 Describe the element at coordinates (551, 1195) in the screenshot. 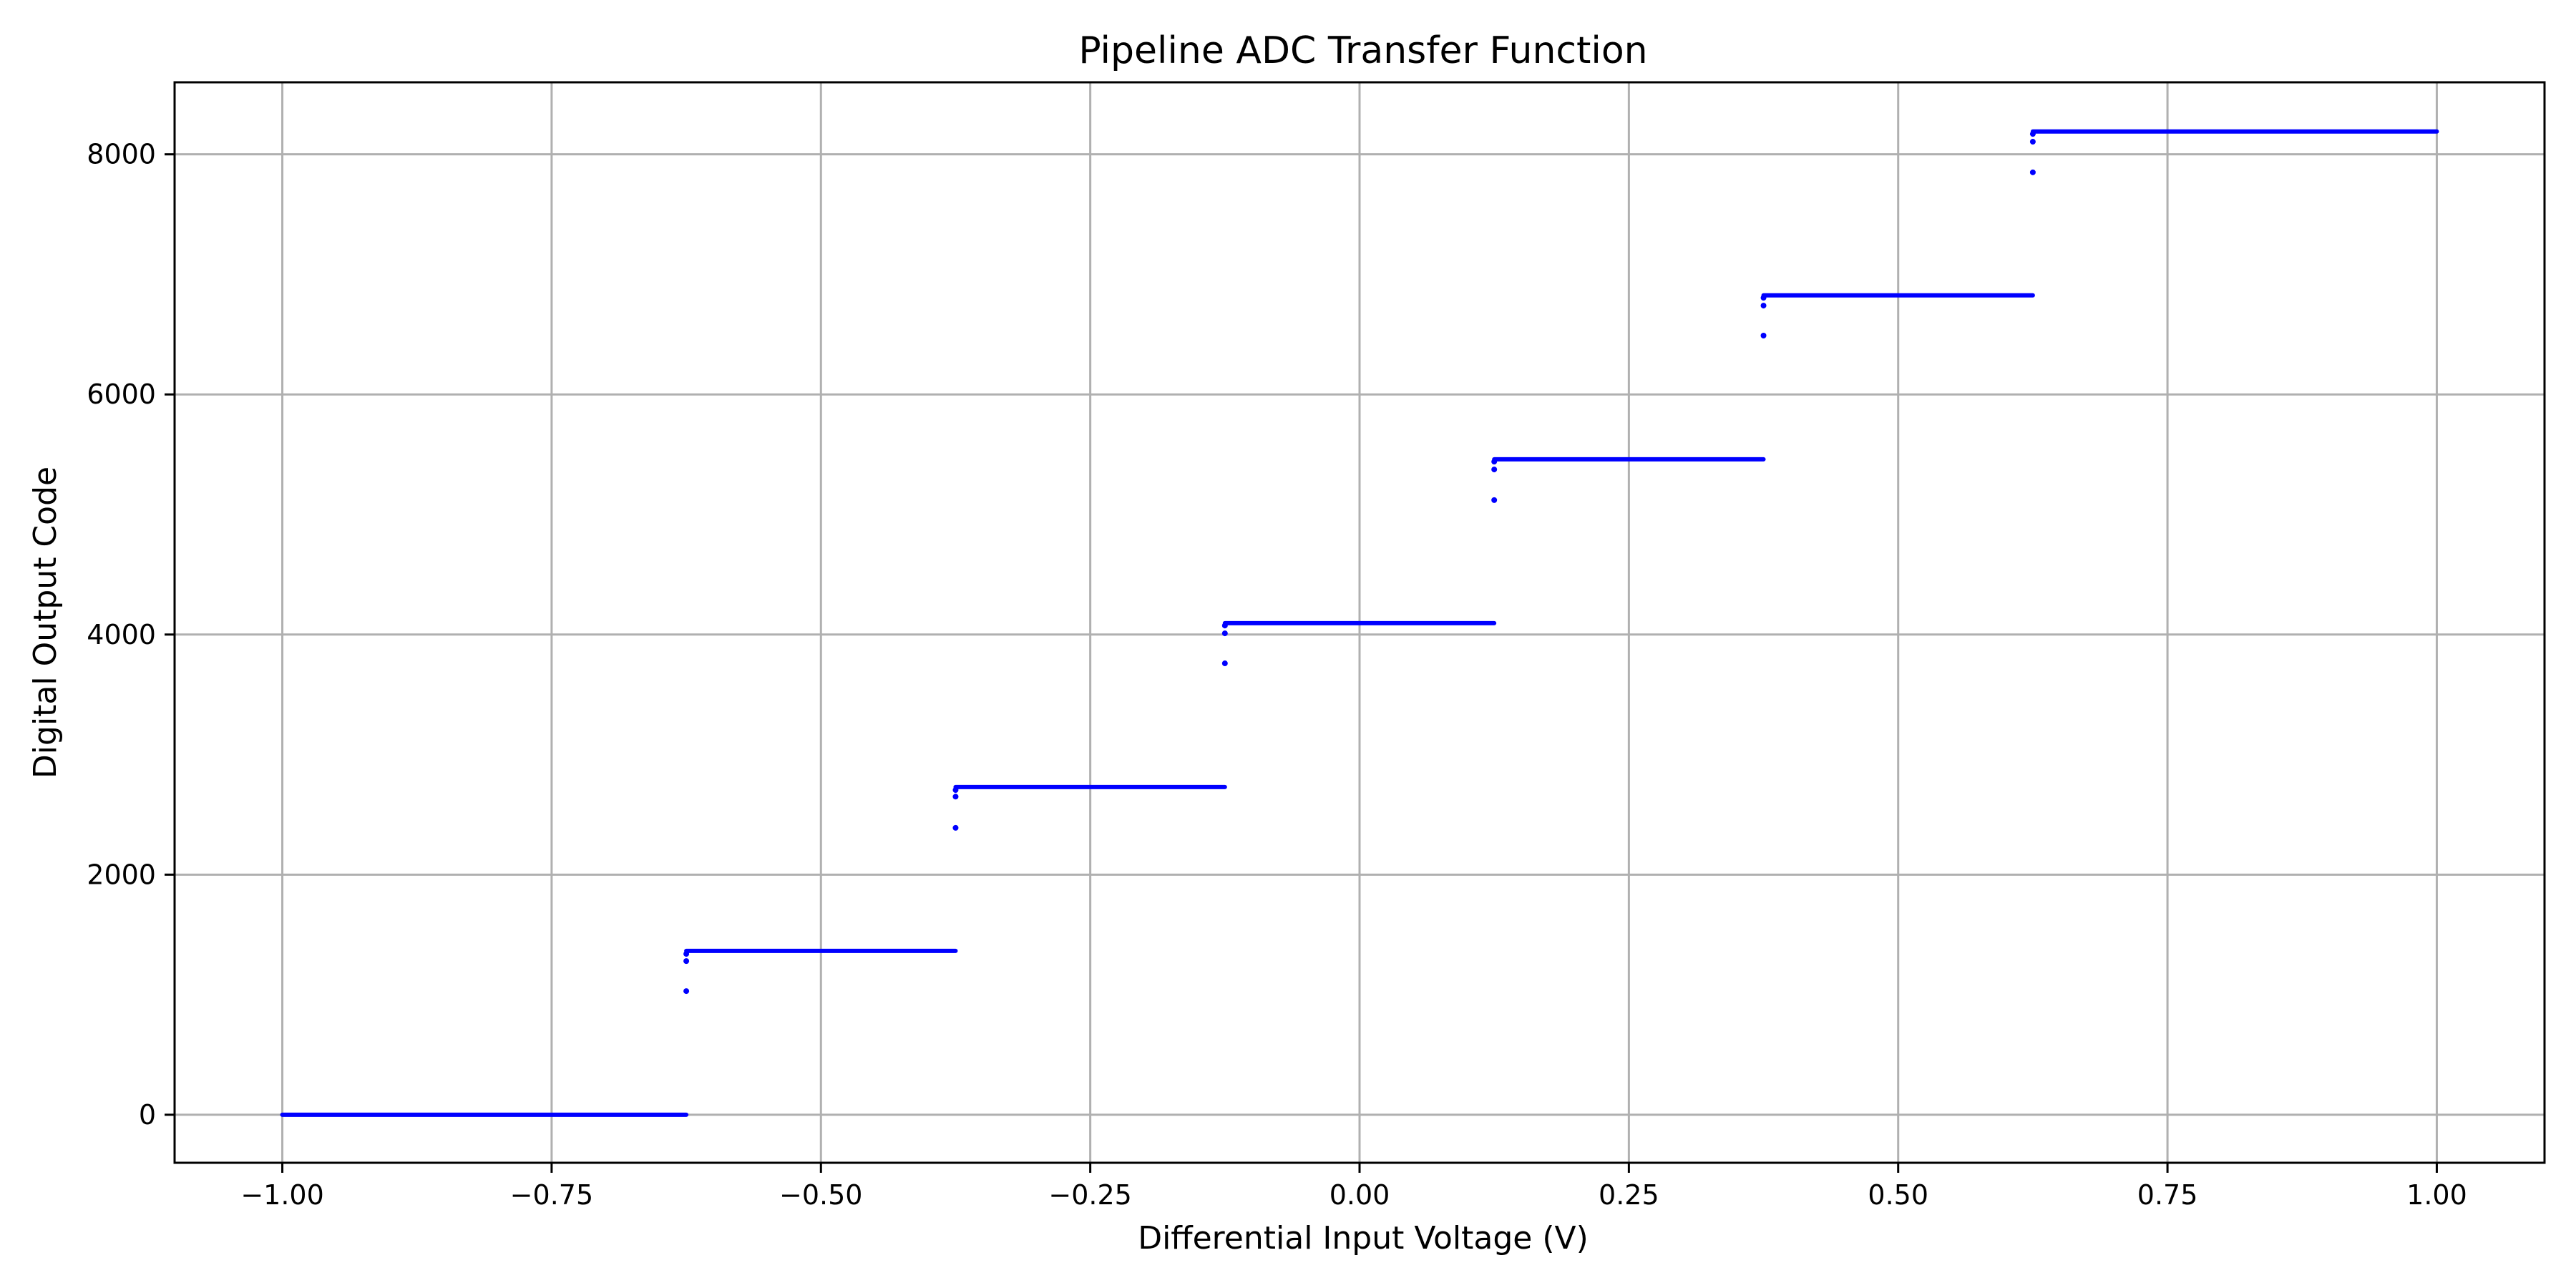

I see `x-tick-label: −0.75` at that location.